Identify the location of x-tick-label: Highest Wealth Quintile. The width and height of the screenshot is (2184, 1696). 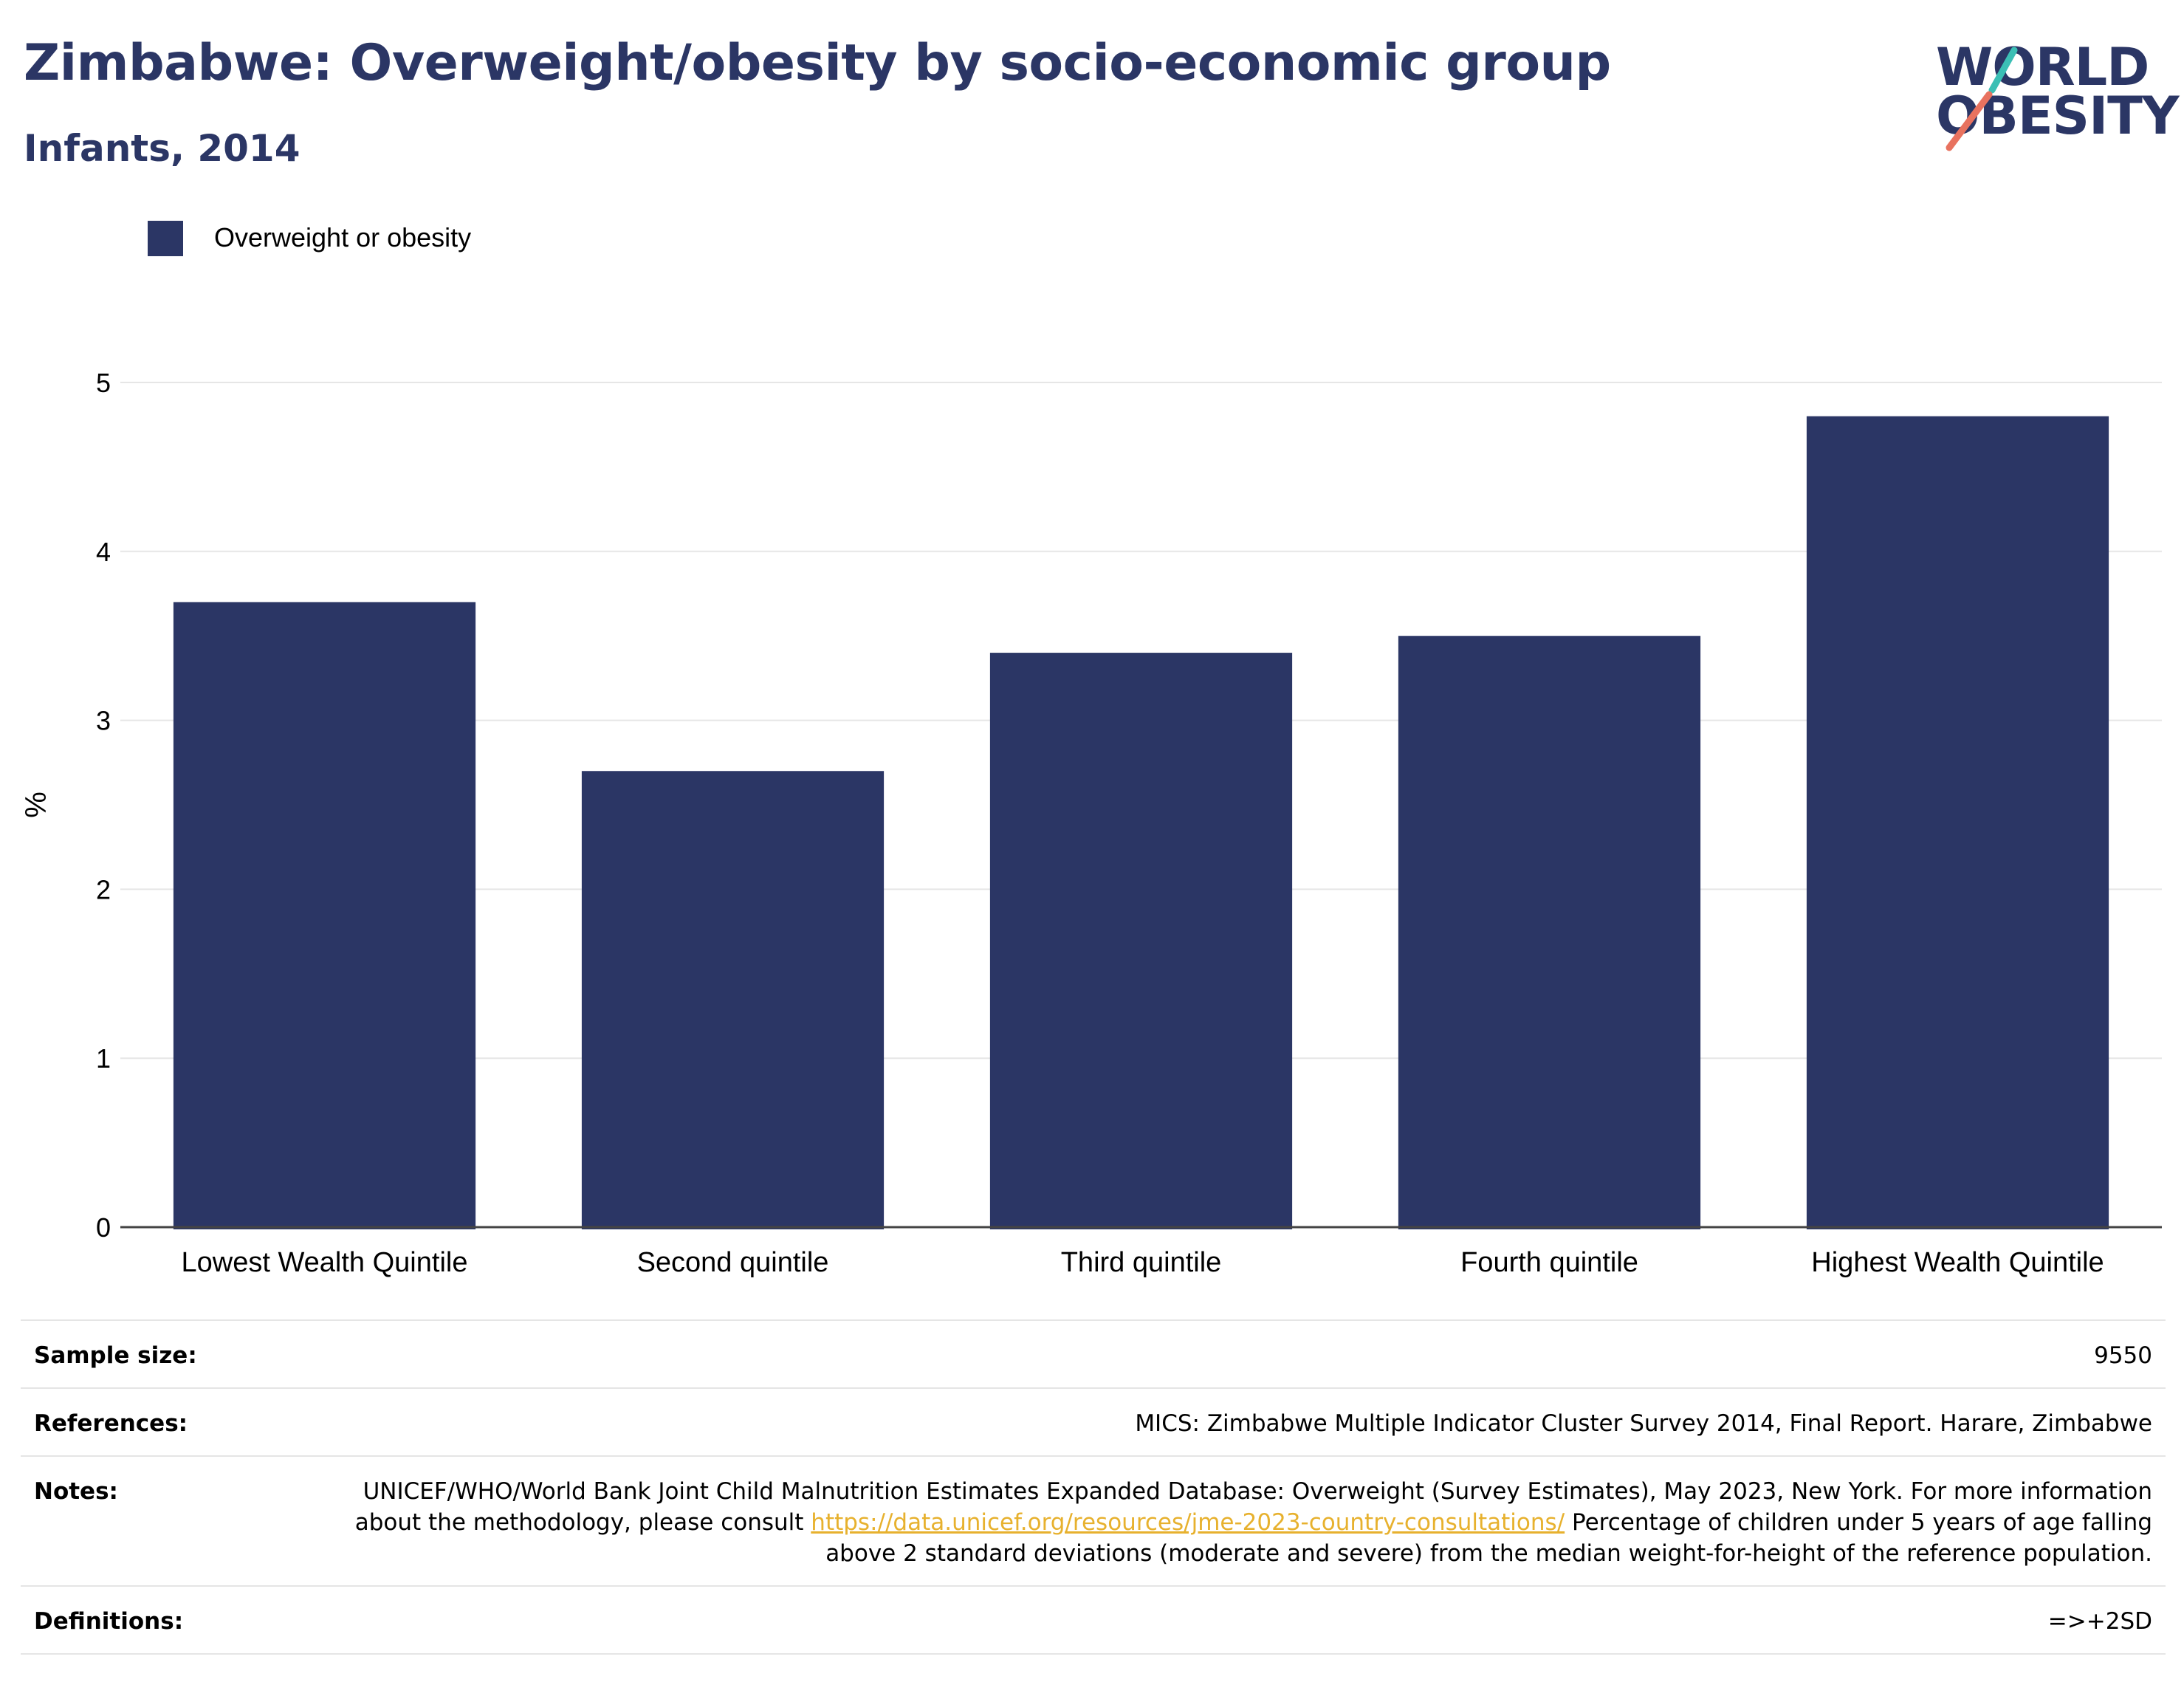
(1958, 1262).